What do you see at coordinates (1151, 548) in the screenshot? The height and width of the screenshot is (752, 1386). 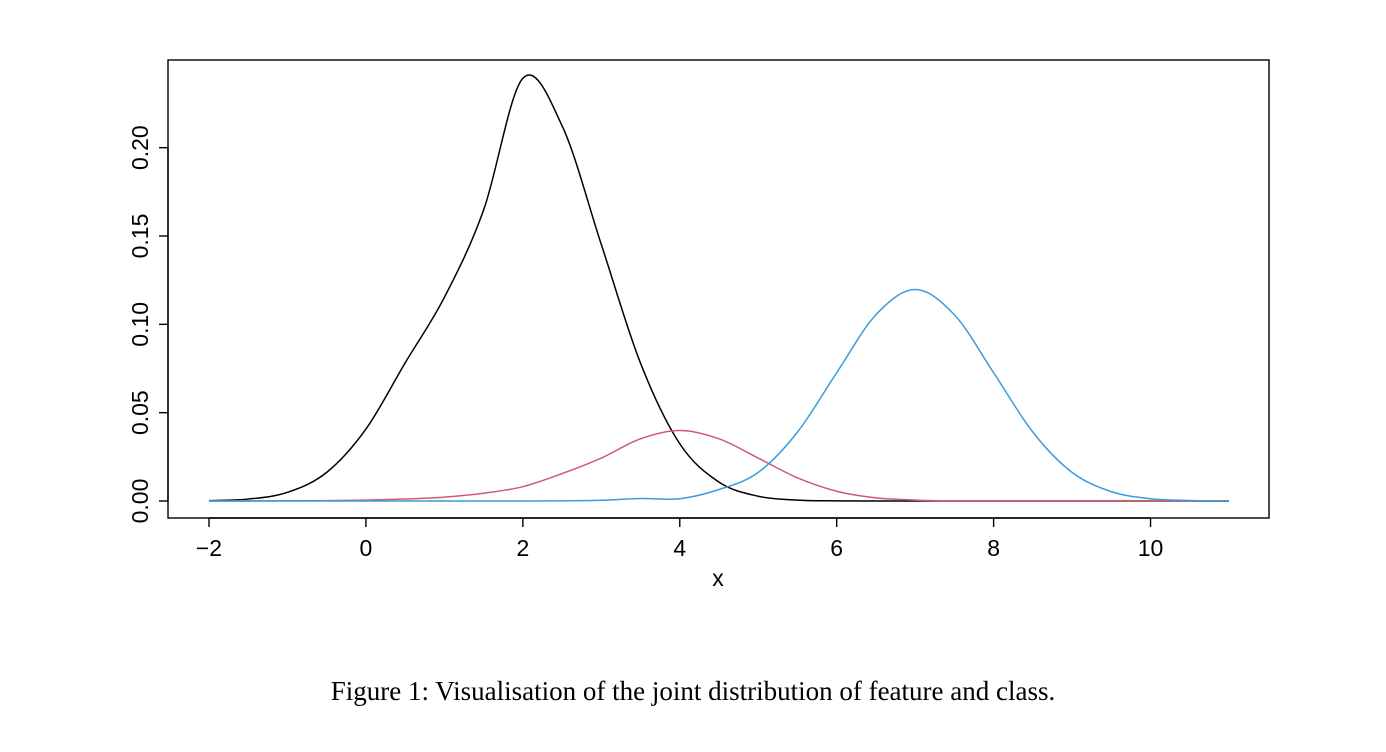 I see `x-tick-label: 10` at bounding box center [1151, 548].